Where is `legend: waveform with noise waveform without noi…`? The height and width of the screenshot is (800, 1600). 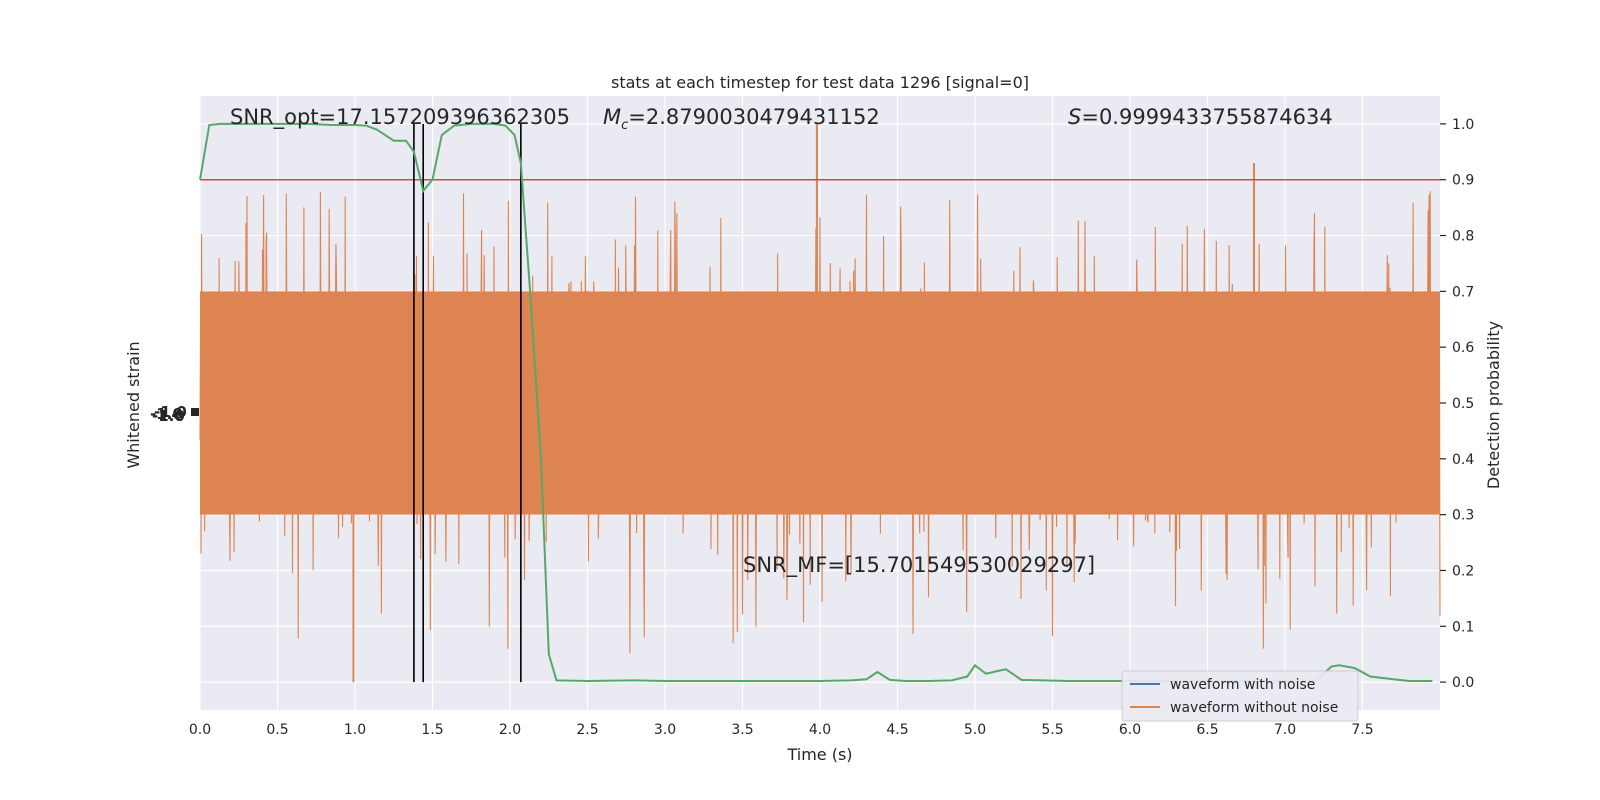
legend: waveform with noise waveform without noi… is located at coordinates (1240, 696).